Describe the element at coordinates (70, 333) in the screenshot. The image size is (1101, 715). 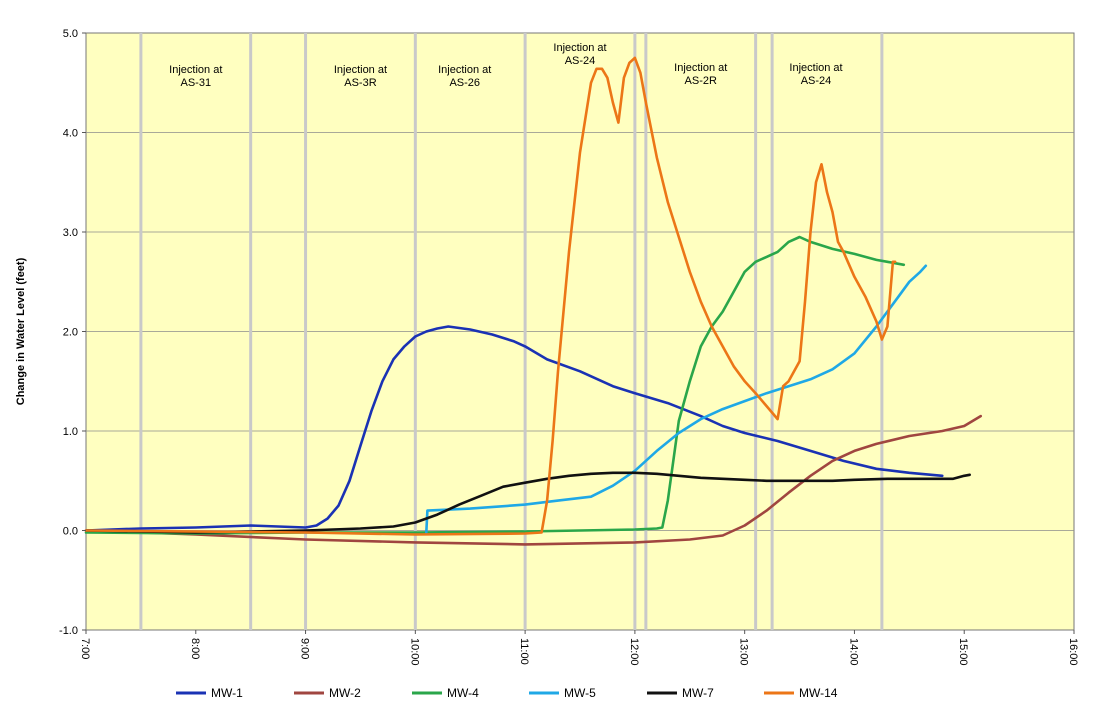
I see `y-tick-label: 2.0` at that location.